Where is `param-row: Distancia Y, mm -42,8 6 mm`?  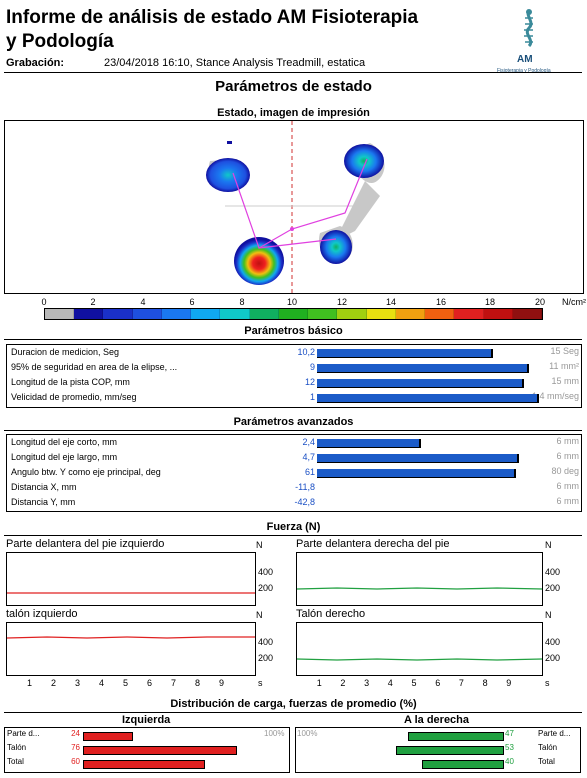
param-row: Distancia Y, mm -42,8 6 mm is located at coordinates (294, 503).